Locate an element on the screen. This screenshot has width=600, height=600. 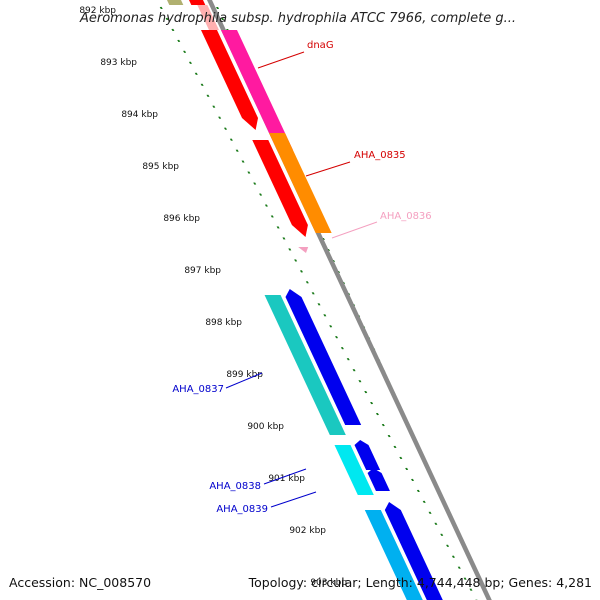
gene-AHA_0838-blue-a is located at coordinates (367, 455).